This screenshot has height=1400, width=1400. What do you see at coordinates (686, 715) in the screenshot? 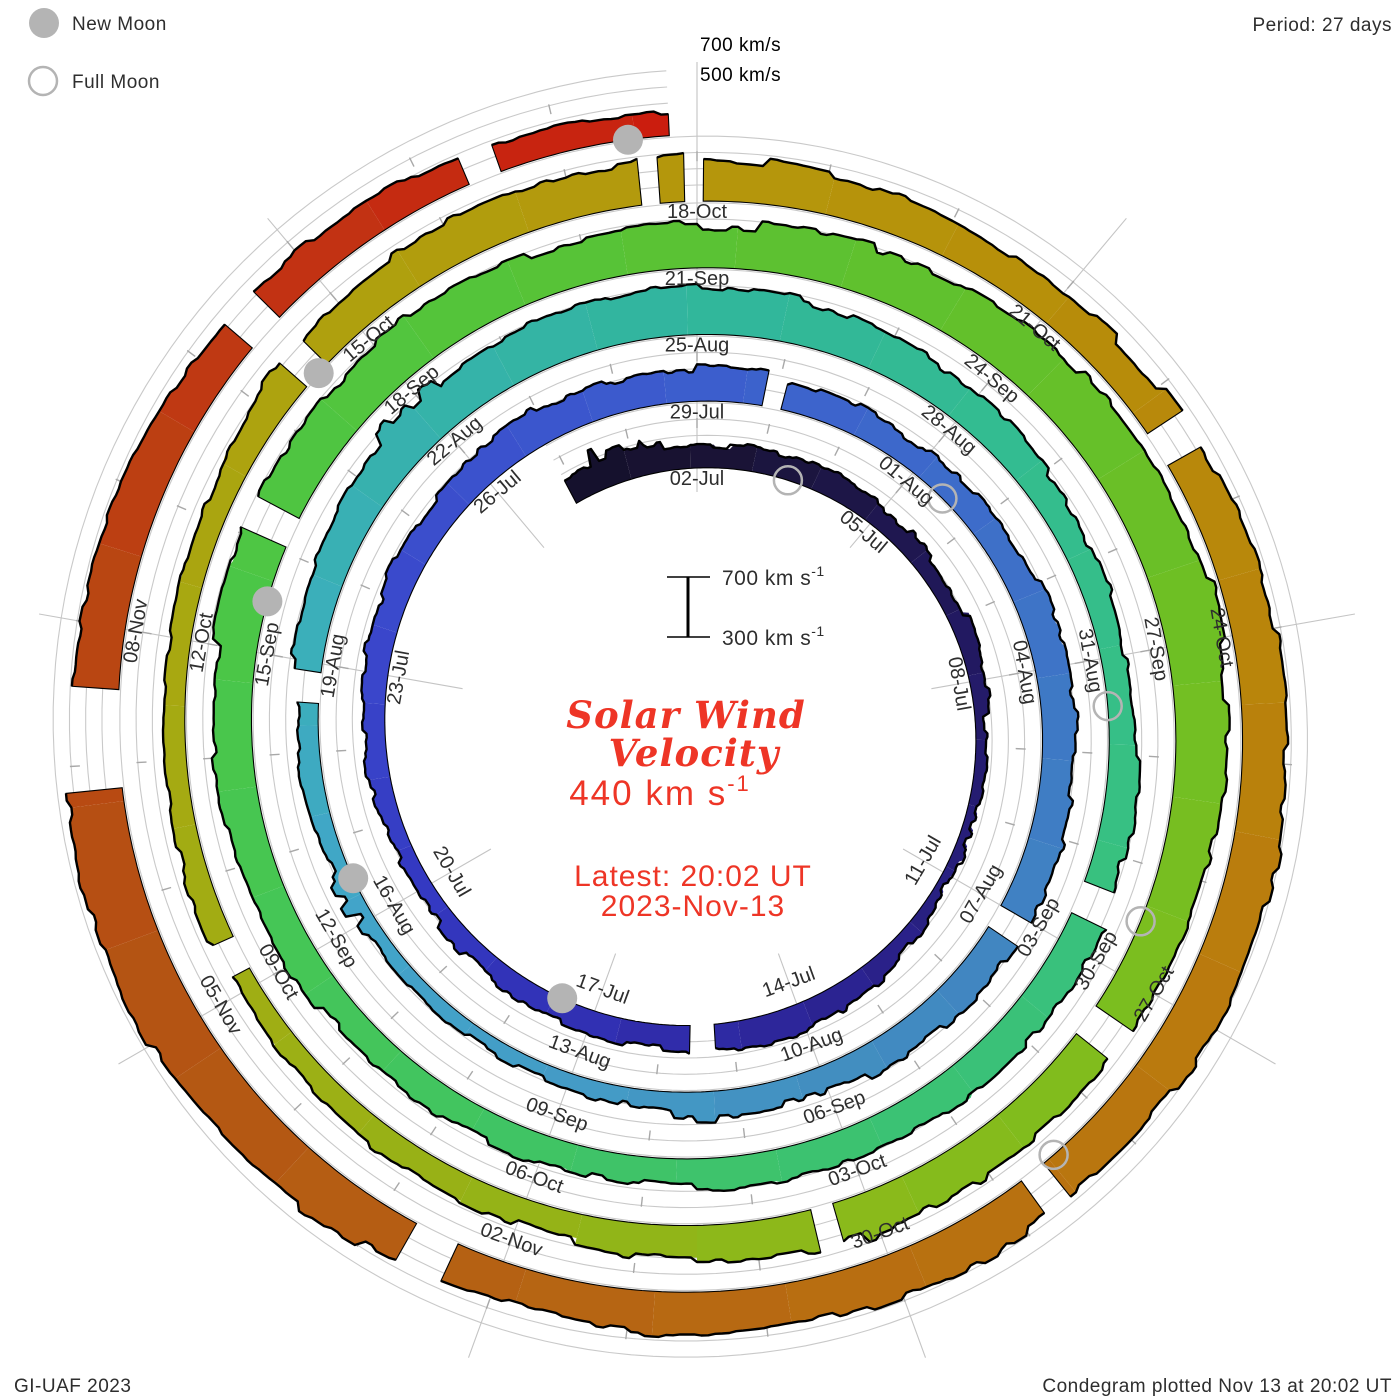
I see `chart-title-line1: Solar Wind` at bounding box center [686, 715].